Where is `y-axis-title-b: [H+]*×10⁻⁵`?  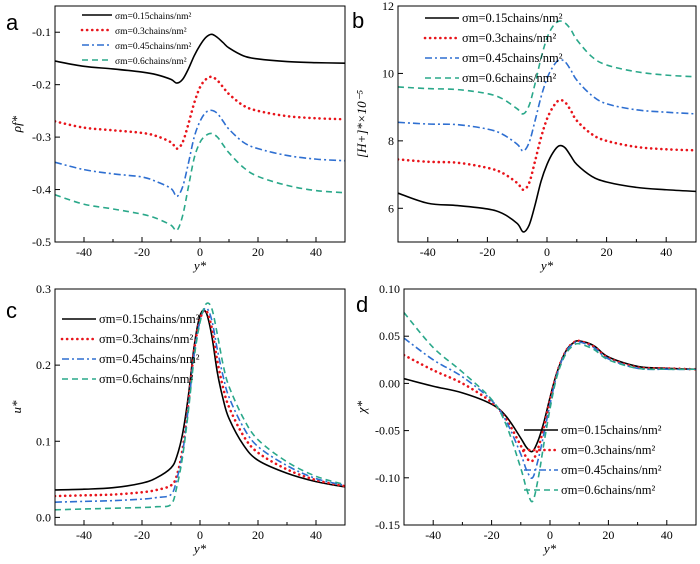
y-axis-title-b: [H+]*×10⁻⁵ is located at coordinates (361, 124).